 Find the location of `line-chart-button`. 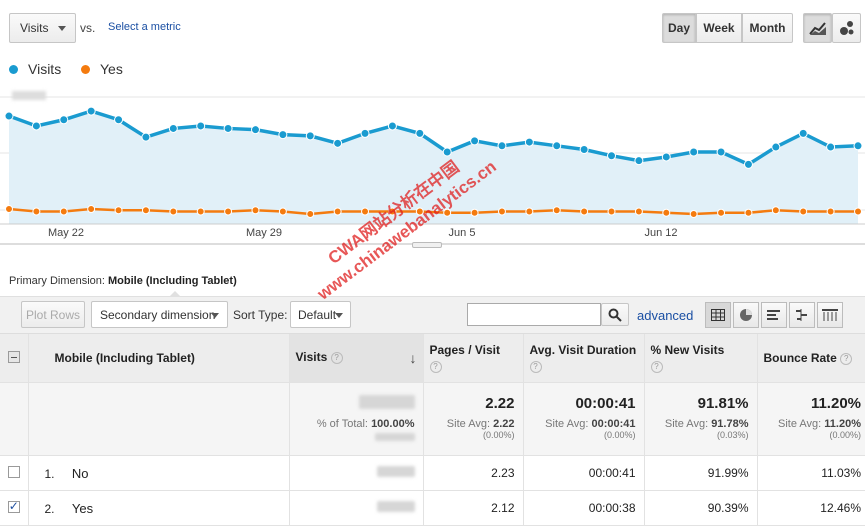

line-chart-button is located at coordinates (817, 28).